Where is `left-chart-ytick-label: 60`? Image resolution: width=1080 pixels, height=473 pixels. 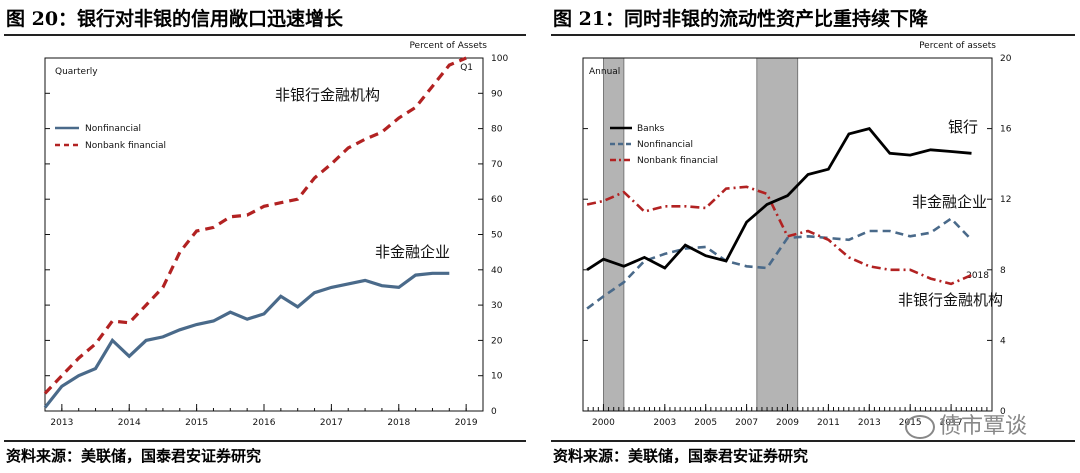 left-chart-ytick-label: 60 is located at coordinates (497, 200).